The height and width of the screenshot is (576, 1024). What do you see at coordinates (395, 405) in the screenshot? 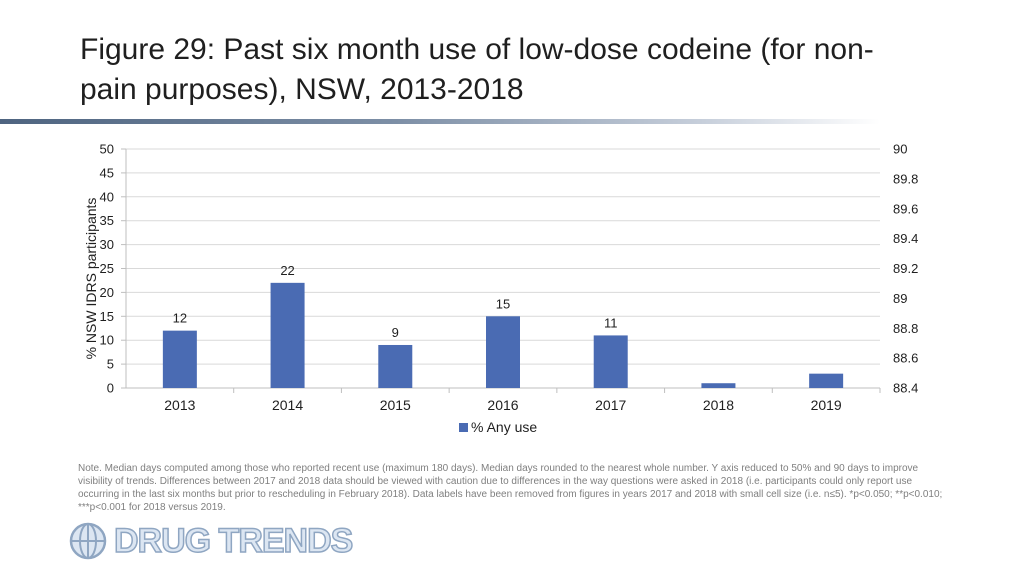
I see `x-tick-label: 2015` at bounding box center [395, 405].